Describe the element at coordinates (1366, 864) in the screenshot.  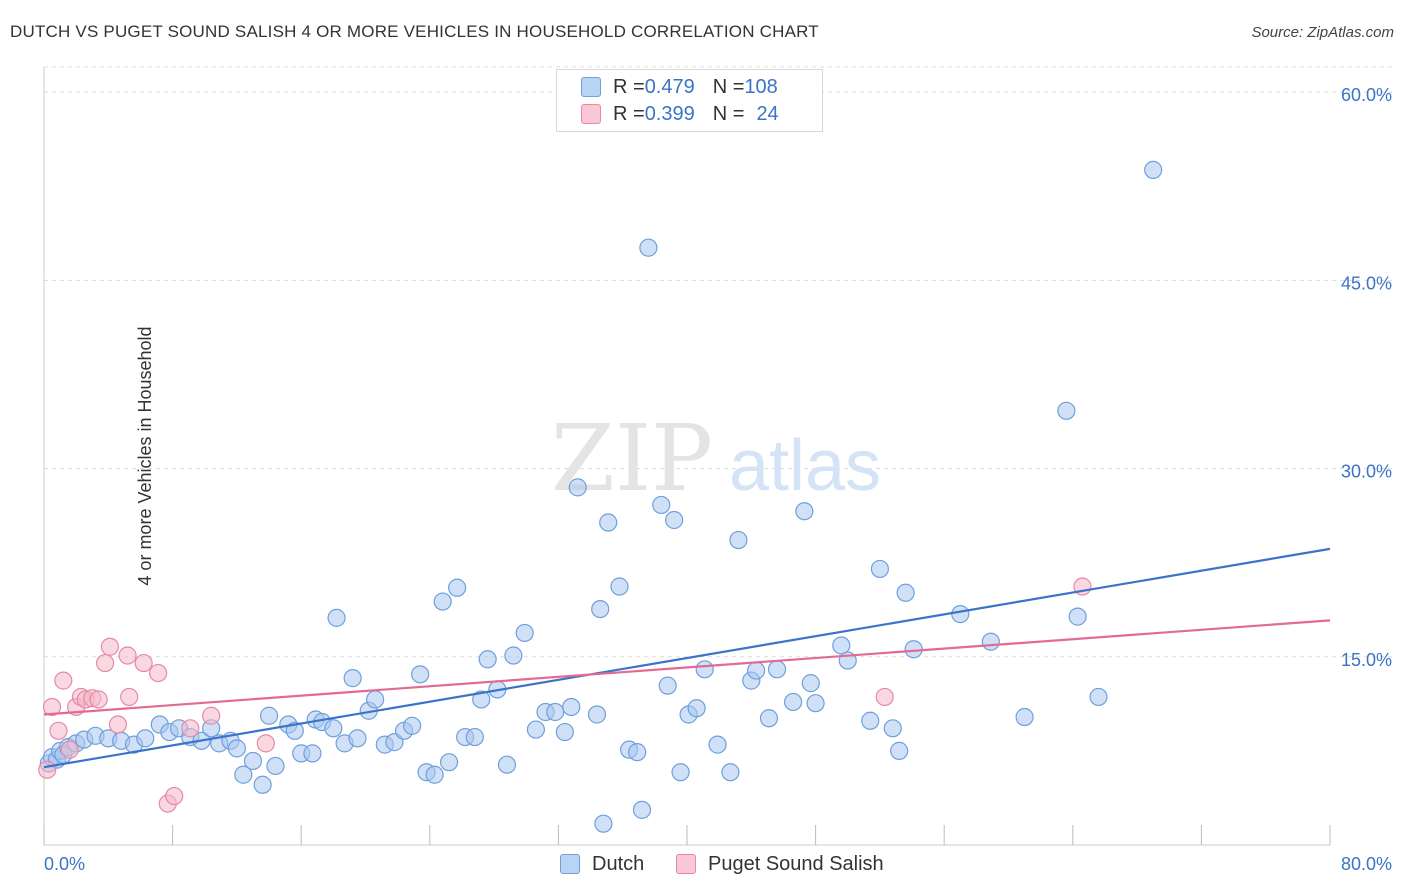
I see `x-tick-label: 80.0%` at that location.